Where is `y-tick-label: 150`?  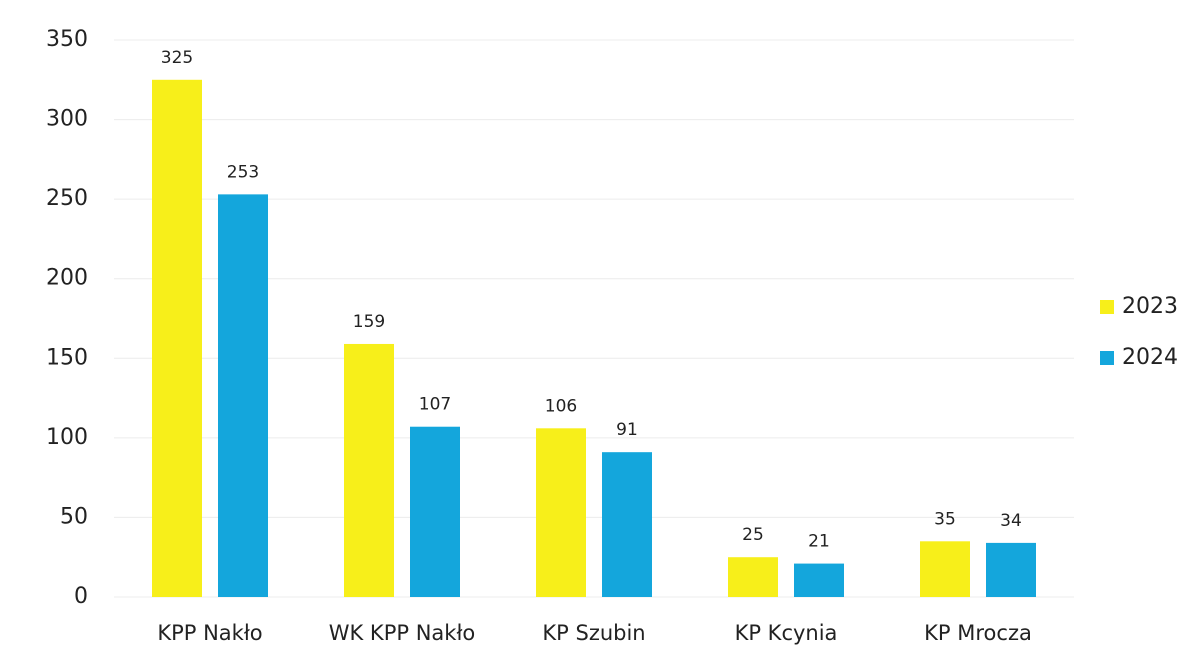
y-tick-label: 150 is located at coordinates (67, 357).